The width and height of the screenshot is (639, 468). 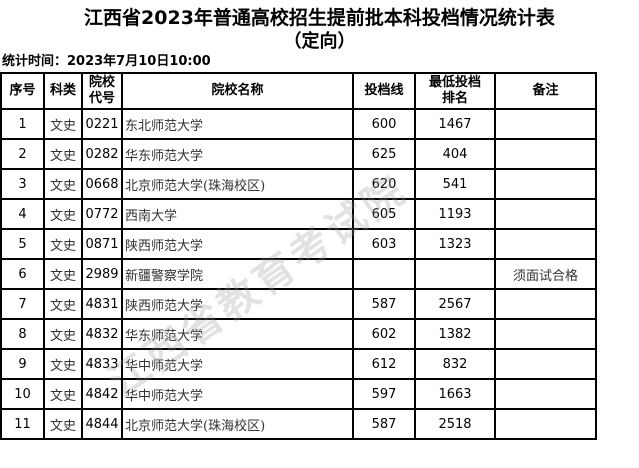 I want to click on row-number-cell: 9, so click(x=22, y=364).